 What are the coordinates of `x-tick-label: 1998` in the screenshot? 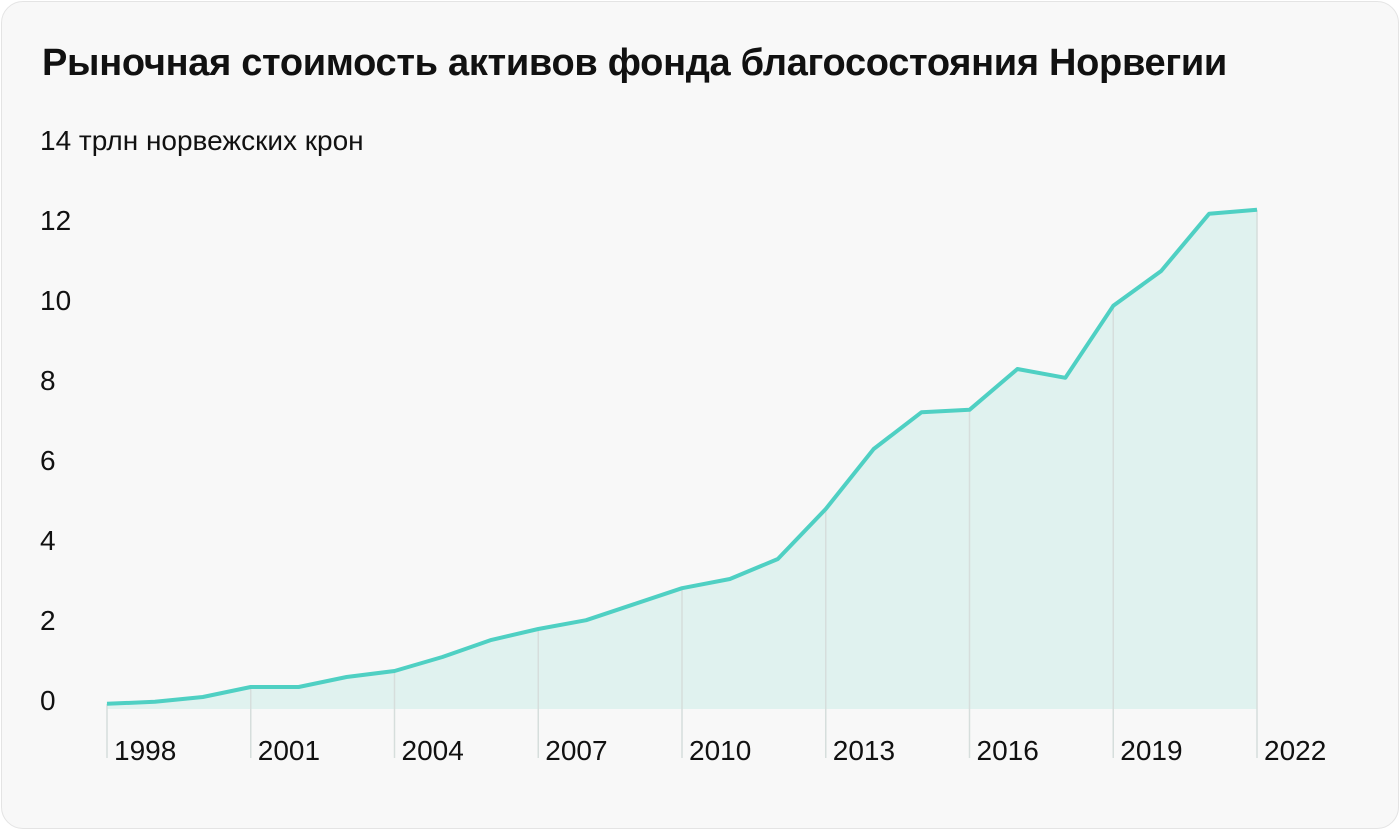 It's located at (145, 750).